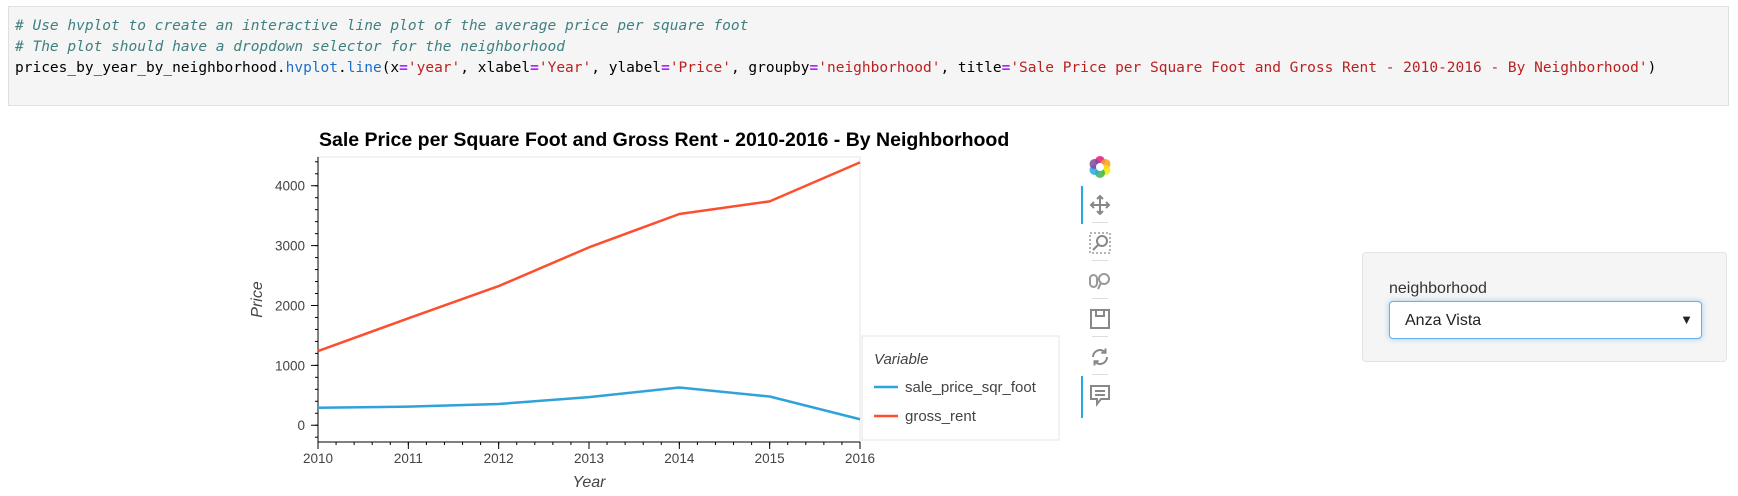 The width and height of the screenshot is (1738, 496). Describe the element at coordinates (1082, 397) in the screenshot. I see `active-inspect-indicator` at that location.